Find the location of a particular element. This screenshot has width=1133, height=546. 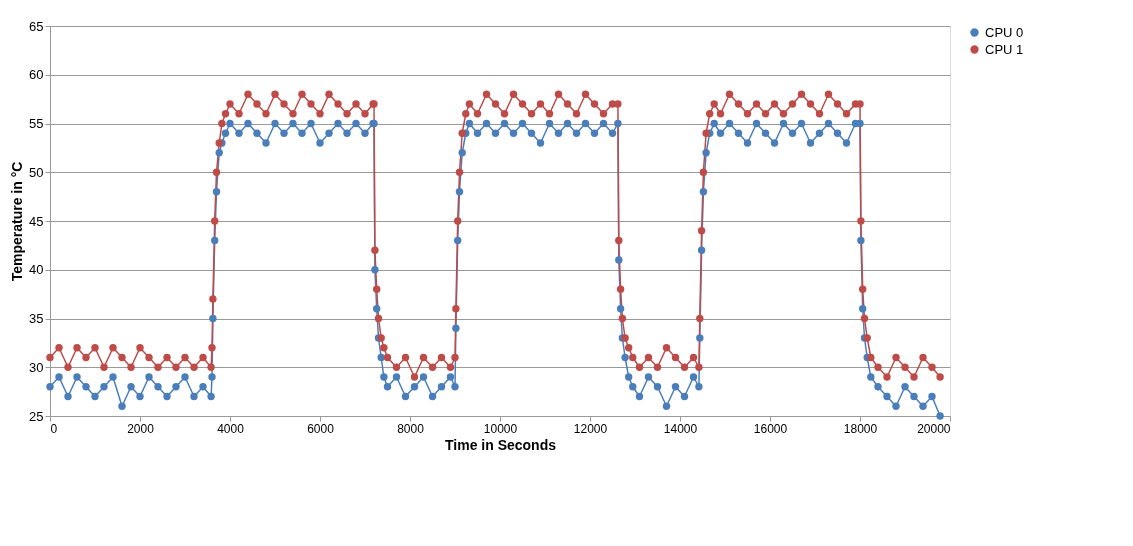

y-axis-title: Temperature in °C is located at coordinates (17, 221).